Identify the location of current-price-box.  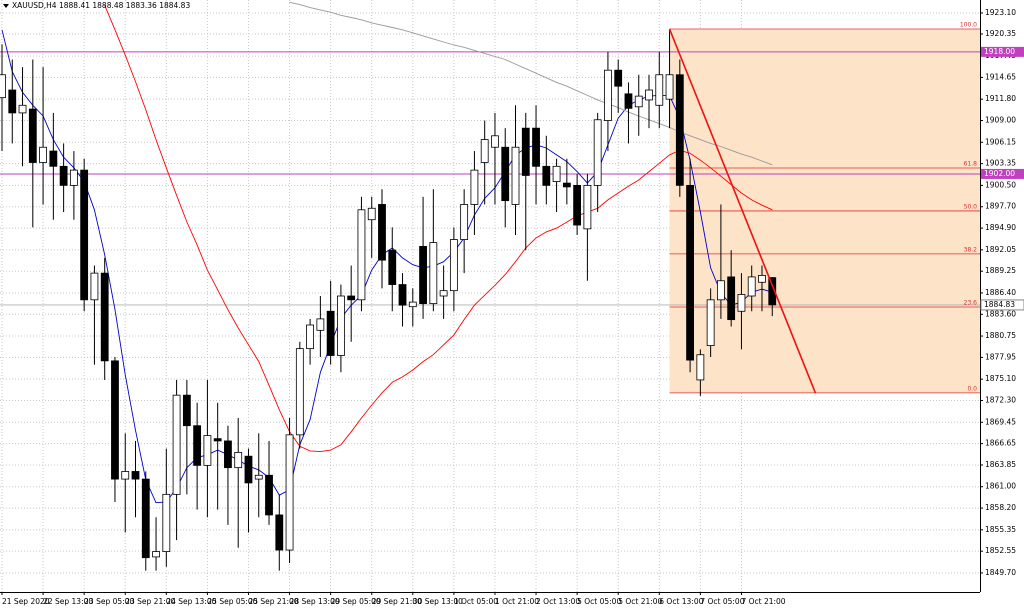
(1002, 305).